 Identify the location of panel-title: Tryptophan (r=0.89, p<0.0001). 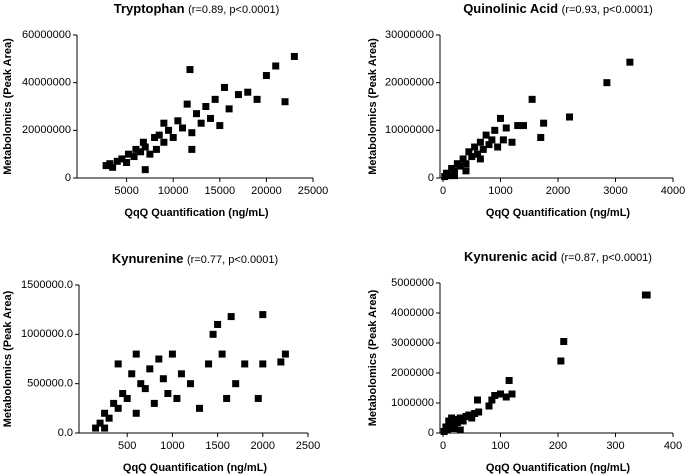
(197, 8).